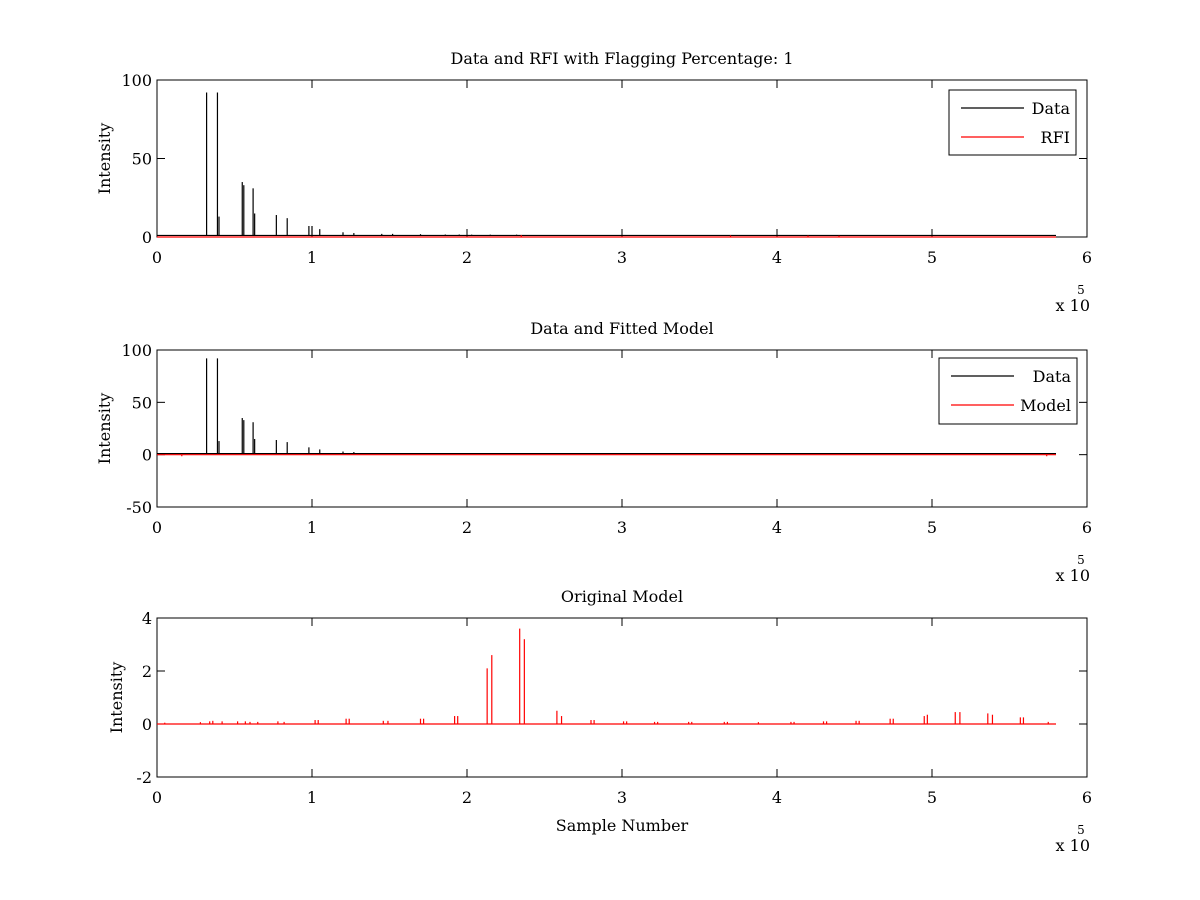  Describe the element at coordinates (606, 236) in the screenshot. I see `series-rfi-line` at that location.